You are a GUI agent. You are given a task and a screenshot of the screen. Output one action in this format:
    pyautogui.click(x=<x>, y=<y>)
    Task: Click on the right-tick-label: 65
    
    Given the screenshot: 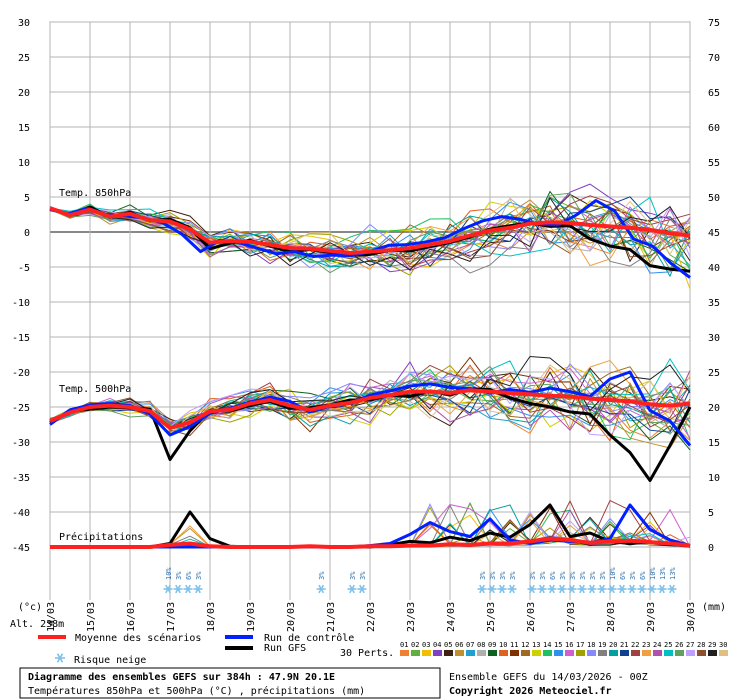 What is the action you would take?
    pyautogui.click(x=714, y=93)
    